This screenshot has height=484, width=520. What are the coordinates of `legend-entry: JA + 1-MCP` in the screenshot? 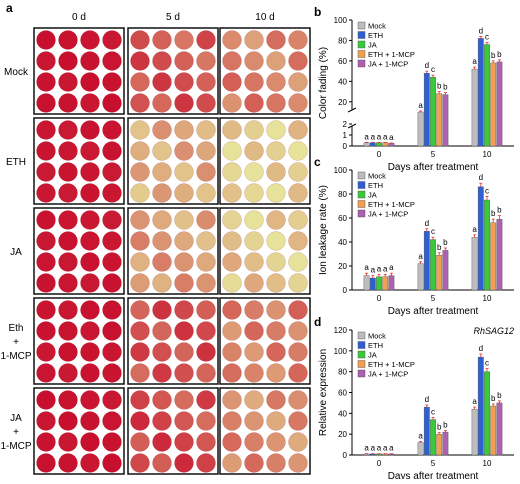 It's located at (388, 64).